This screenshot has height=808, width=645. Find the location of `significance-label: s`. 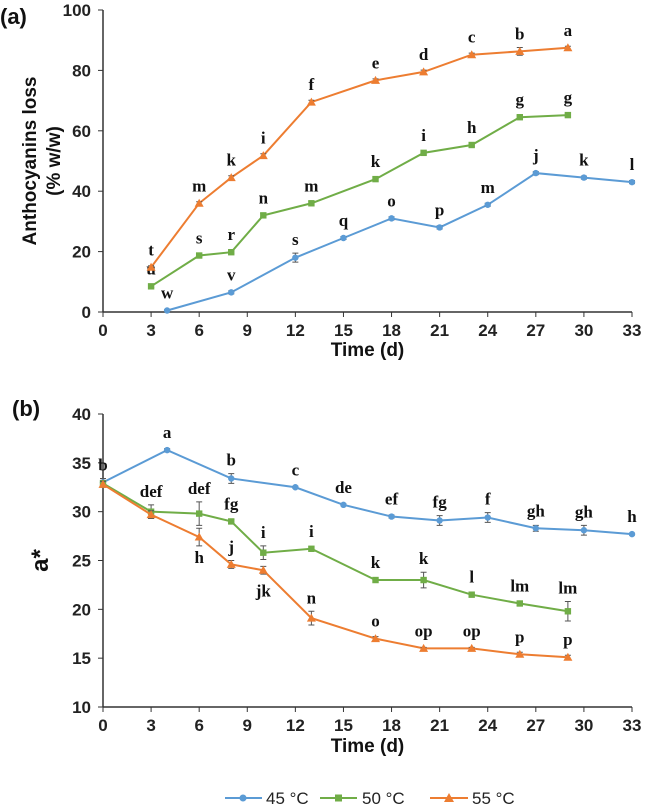

significance-label: s is located at coordinates (295, 239).